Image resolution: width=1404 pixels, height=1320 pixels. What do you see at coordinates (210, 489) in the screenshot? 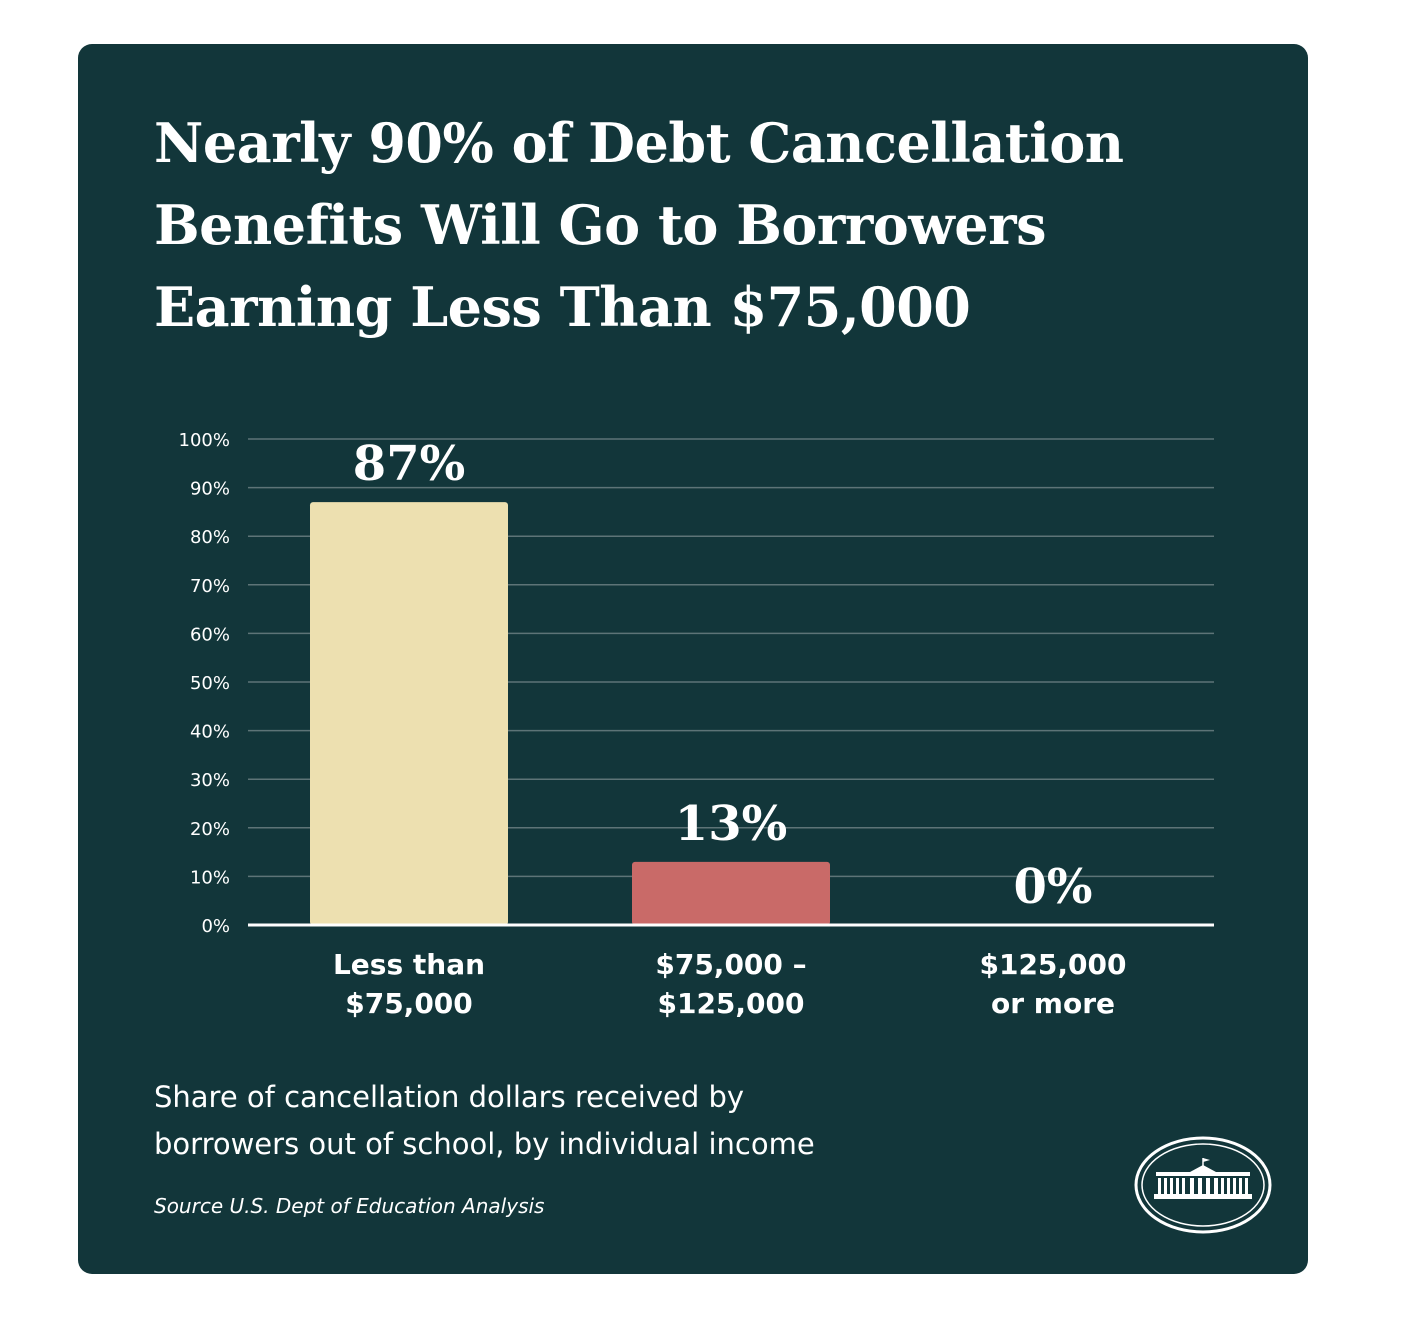
I see `y-tick-label: 90%` at bounding box center [210, 489].